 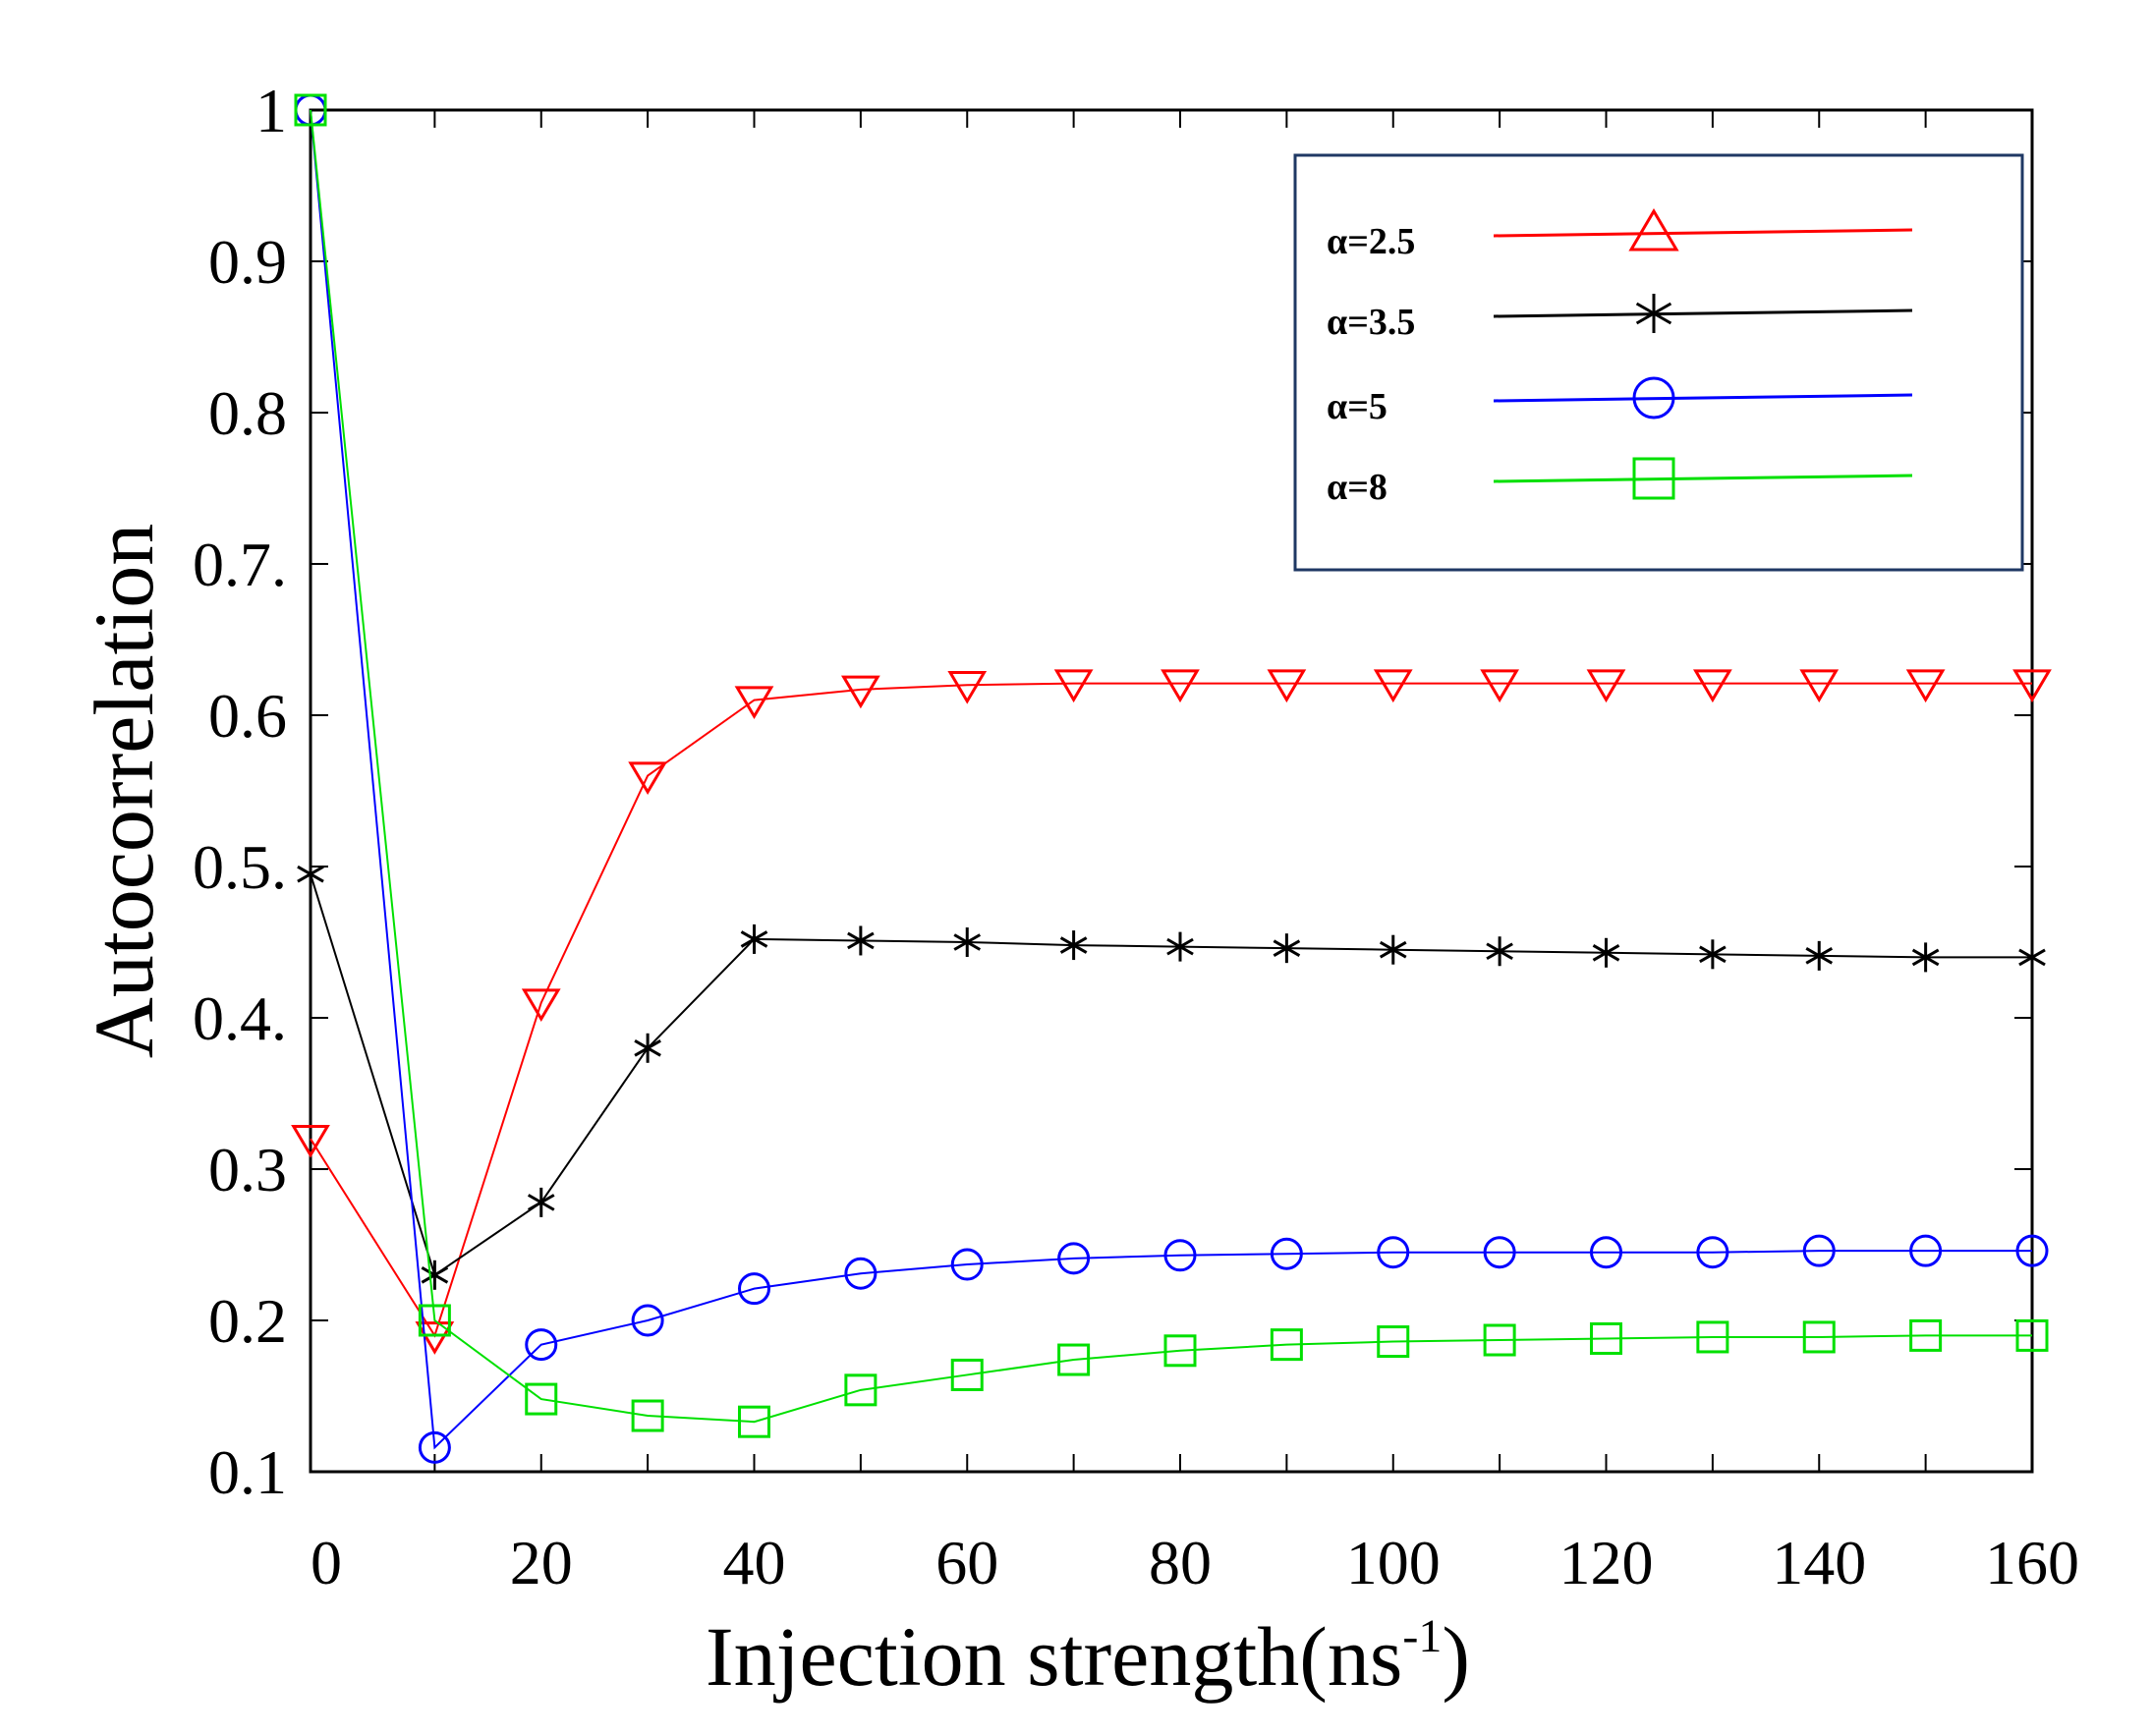 I want to click on legend-entry-3: α=5, so click(x=1620, y=401).